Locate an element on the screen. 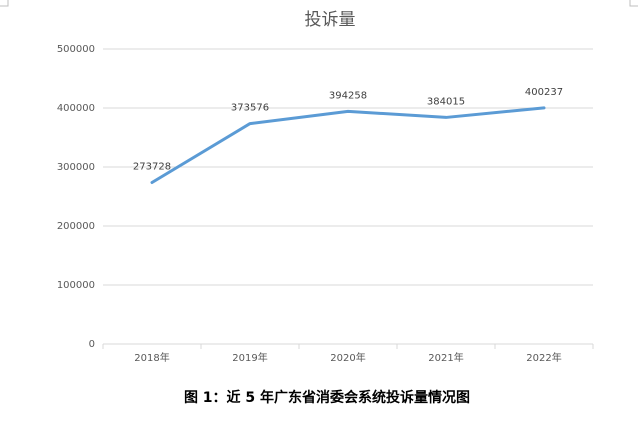 This screenshot has height=422, width=638. y-tick-label: 0 is located at coordinates (92, 344).